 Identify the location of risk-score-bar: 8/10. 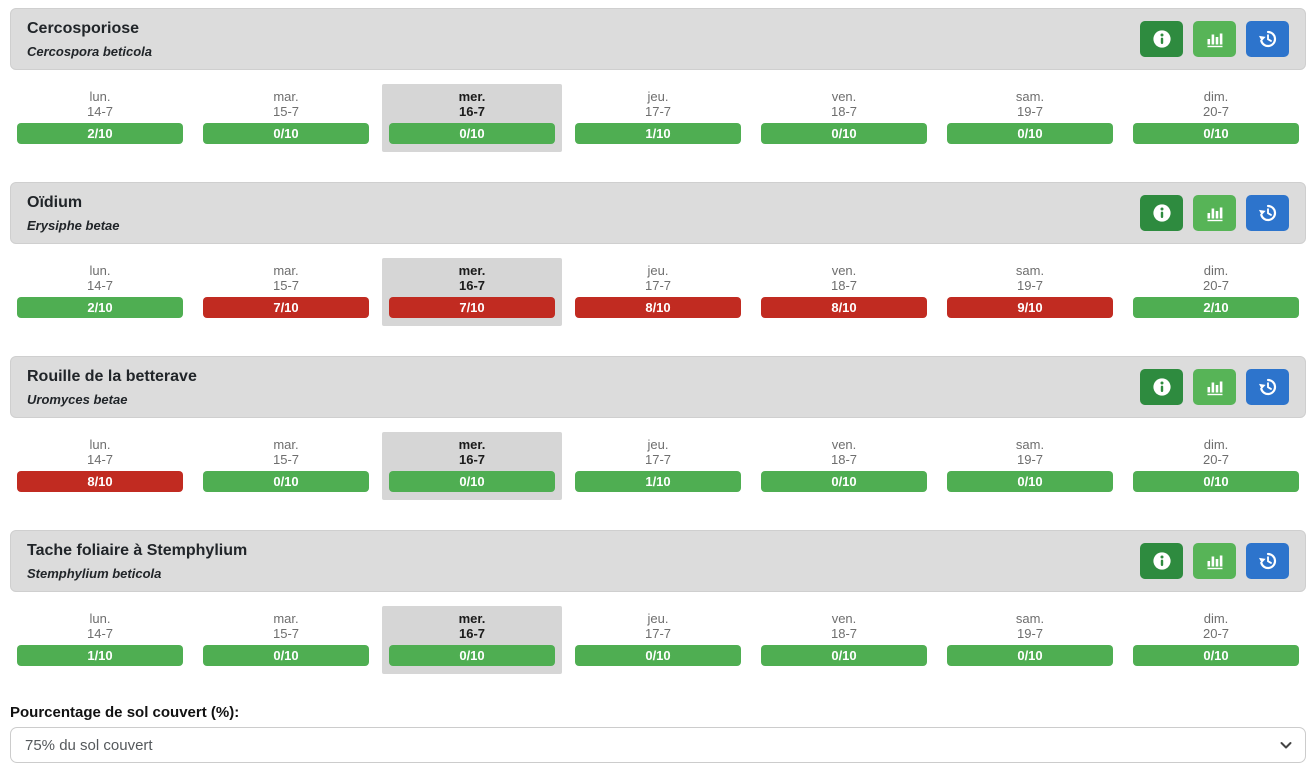
(844, 307).